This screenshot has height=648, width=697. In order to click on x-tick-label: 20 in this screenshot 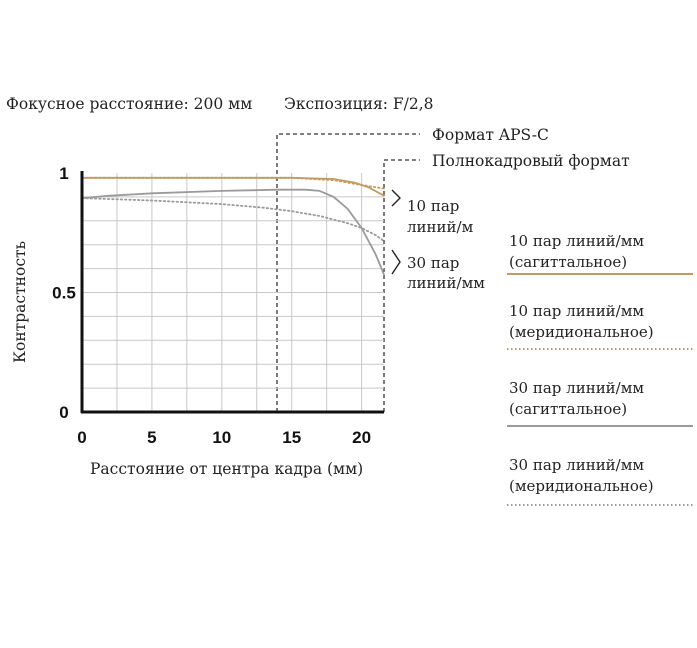, I will do `click(361, 437)`.